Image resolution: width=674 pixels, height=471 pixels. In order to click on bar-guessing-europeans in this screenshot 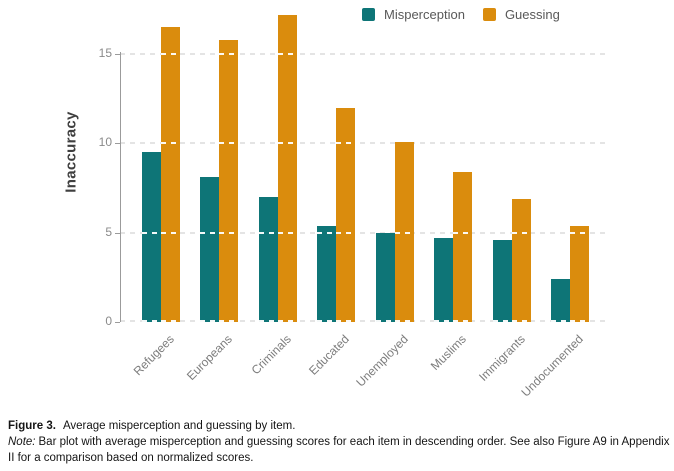, I will do `click(229, 180)`.